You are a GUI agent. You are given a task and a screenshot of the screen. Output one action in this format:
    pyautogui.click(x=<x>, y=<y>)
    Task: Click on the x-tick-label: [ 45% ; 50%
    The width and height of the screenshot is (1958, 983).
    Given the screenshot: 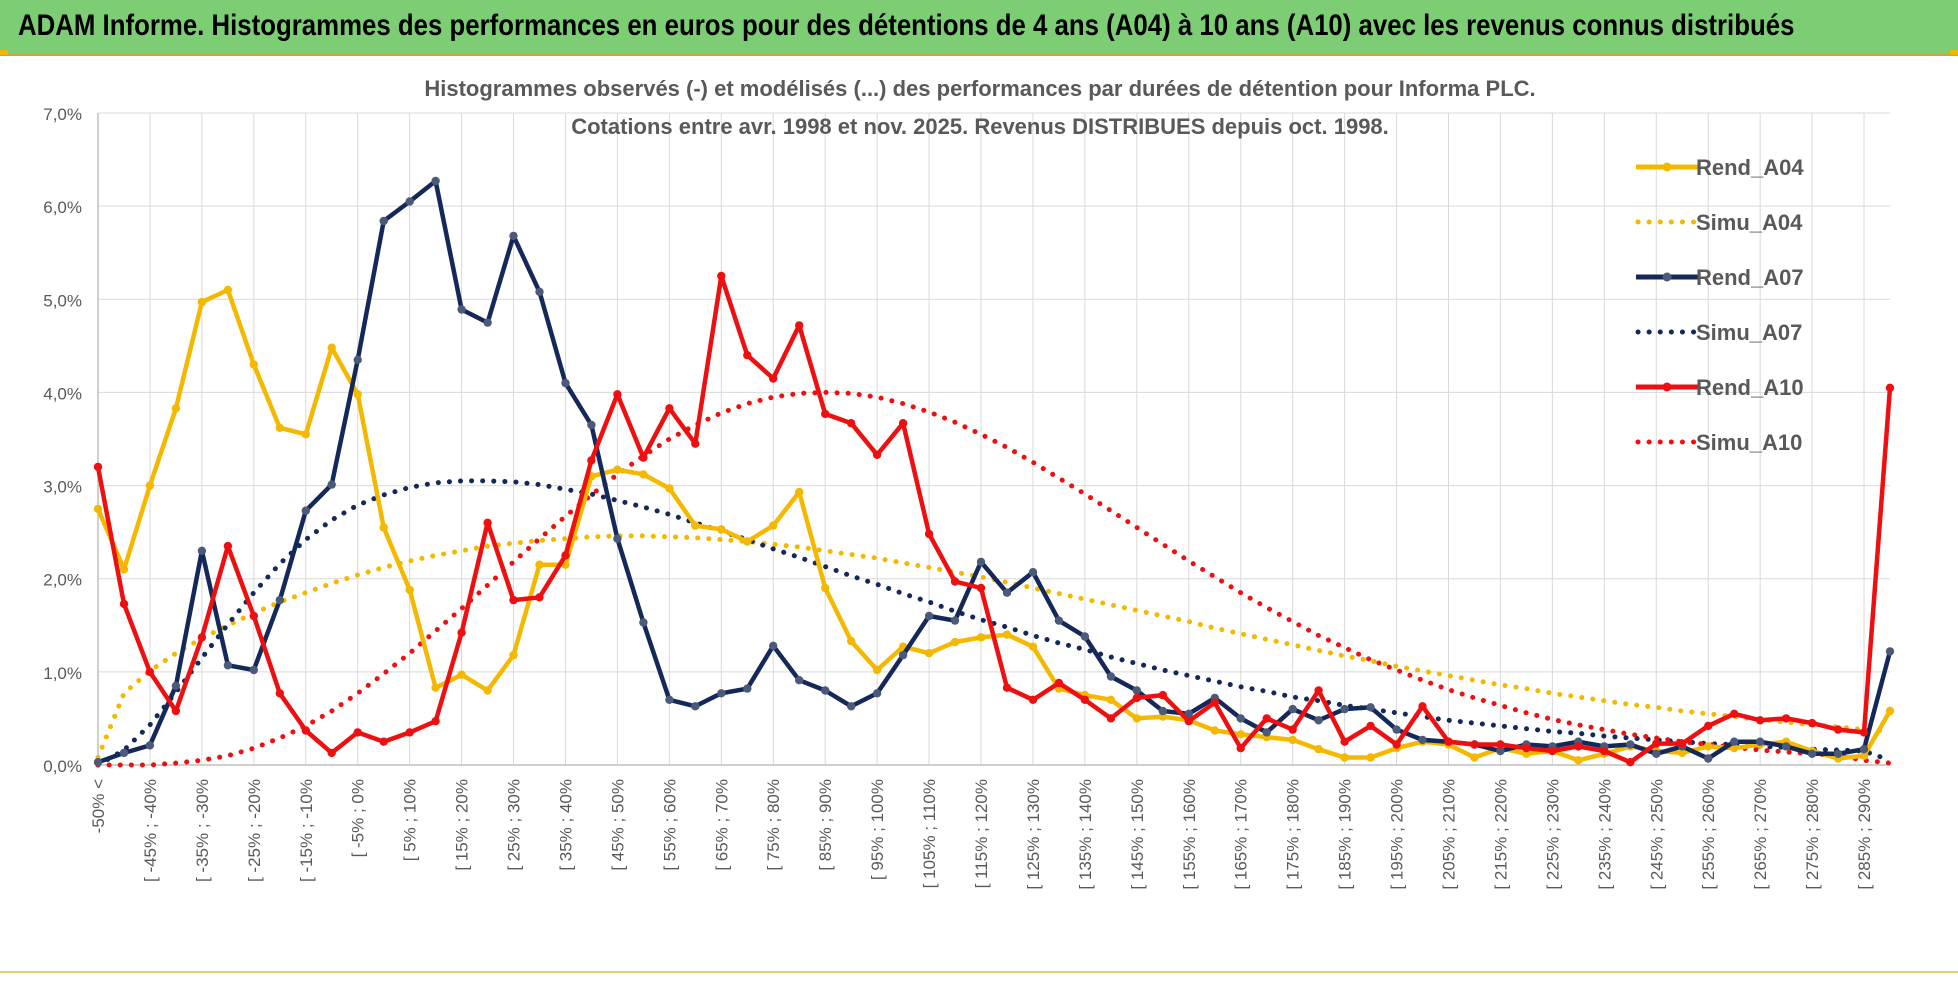 What is the action you would take?
    pyautogui.click(x=617, y=825)
    